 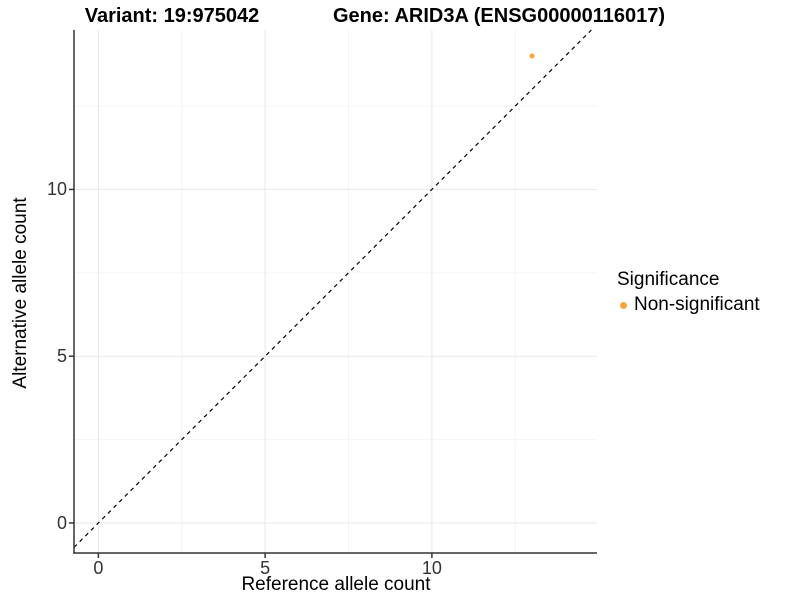 I want to click on y-tick-label: 10, so click(x=56, y=189).